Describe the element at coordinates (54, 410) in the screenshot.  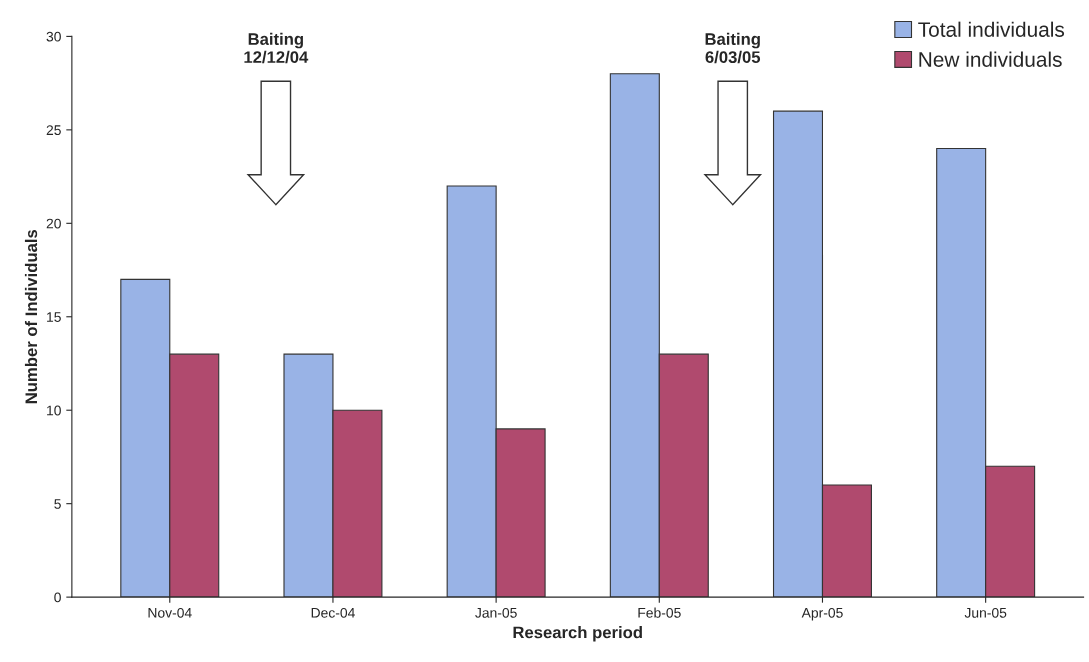
I see `y-tick-label: 10` at that location.